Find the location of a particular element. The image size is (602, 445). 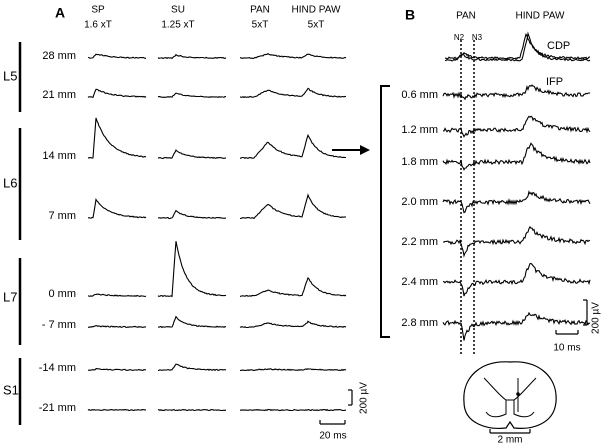

spinal-cord is located at coordinates (510, 397).